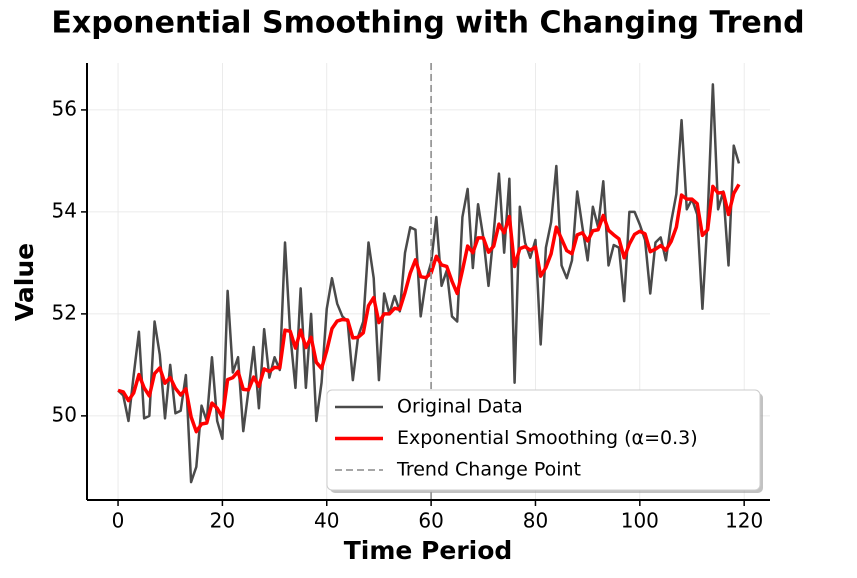 The height and width of the screenshot is (578, 857). What do you see at coordinates (64, 414) in the screenshot?
I see `y-tick-label: 50` at bounding box center [64, 414].